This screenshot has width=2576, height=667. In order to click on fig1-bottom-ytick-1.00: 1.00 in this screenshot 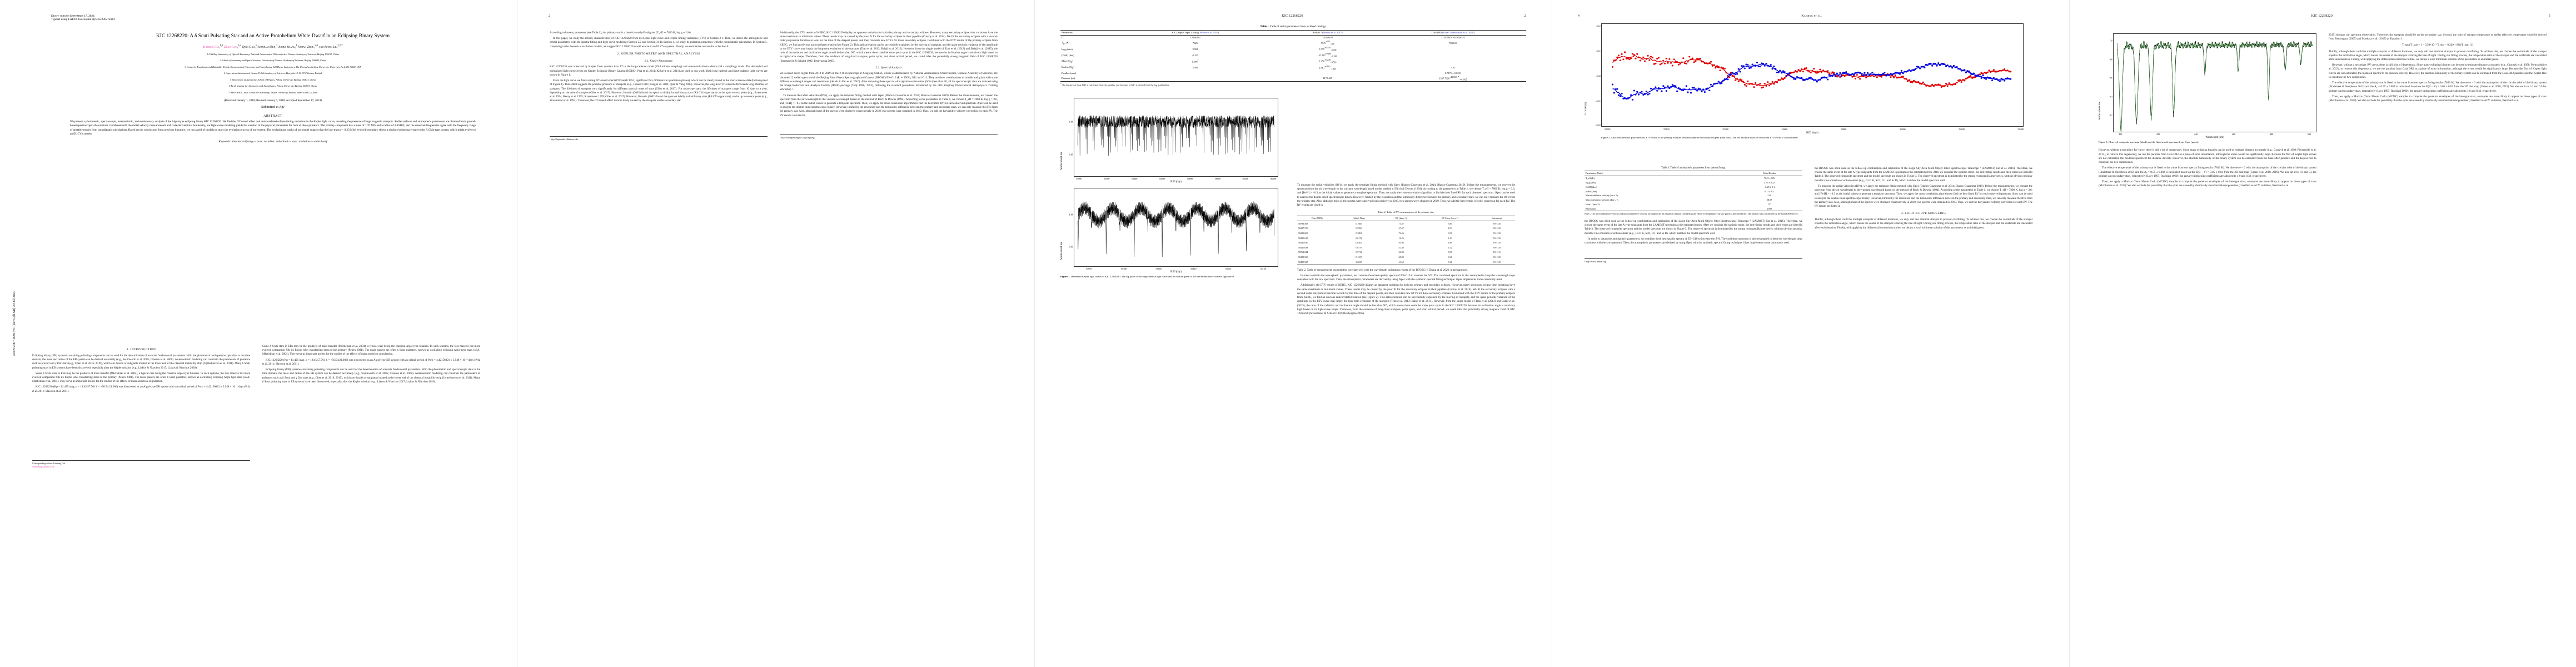, I will do `click(1071, 214)`.